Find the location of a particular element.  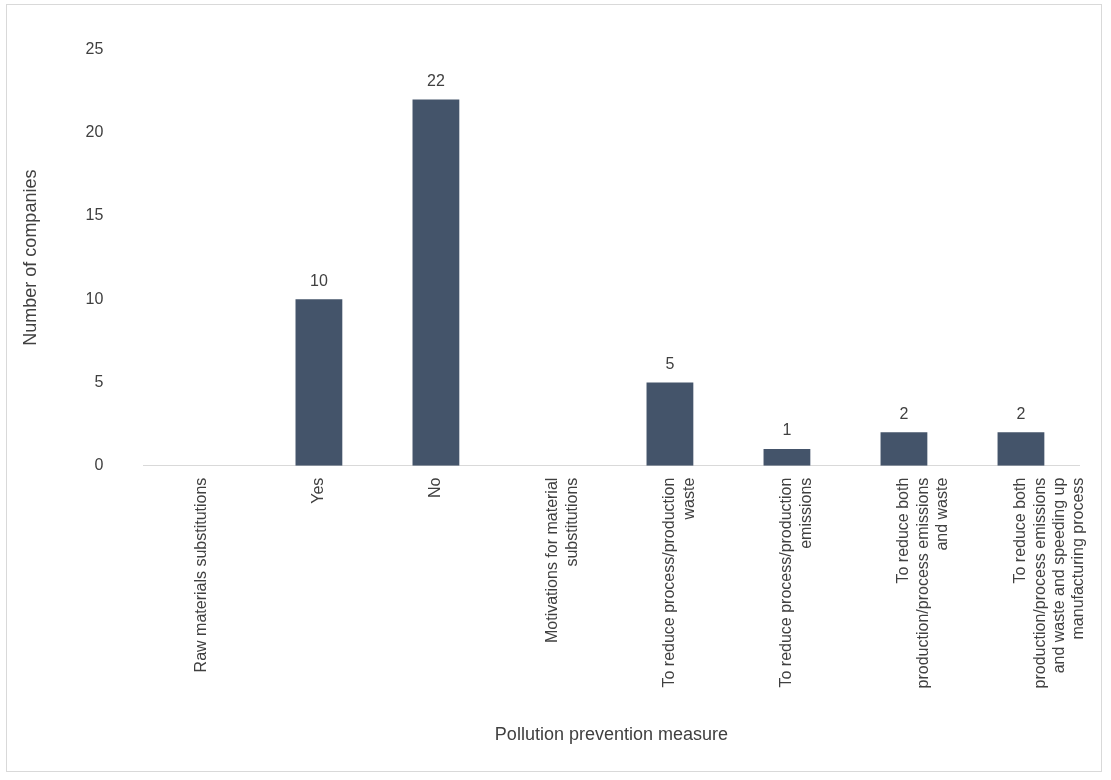

x-tick-label: To reduce process/production waste is located at coordinates (678, 582).